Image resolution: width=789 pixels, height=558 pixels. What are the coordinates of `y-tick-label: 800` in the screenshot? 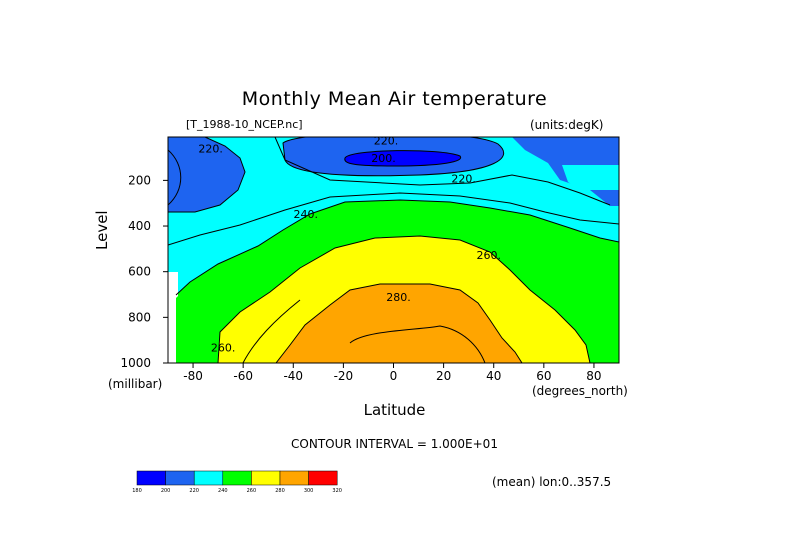 It's located at (139, 317).